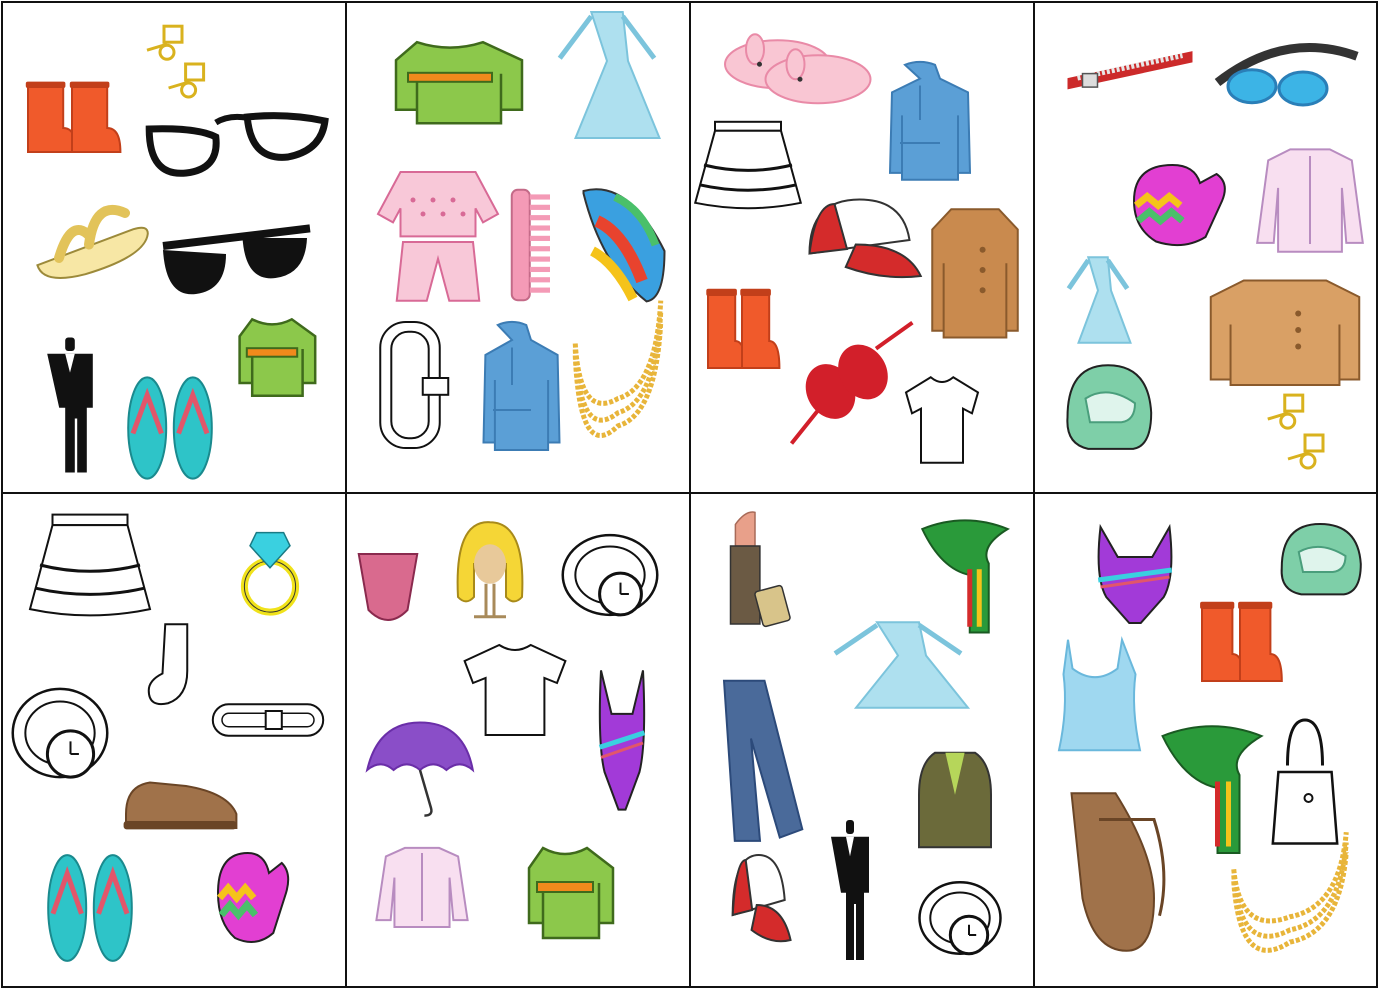 The height and width of the screenshot is (989, 1379). I want to click on card-1-sweater-picture, so click(277, 357).